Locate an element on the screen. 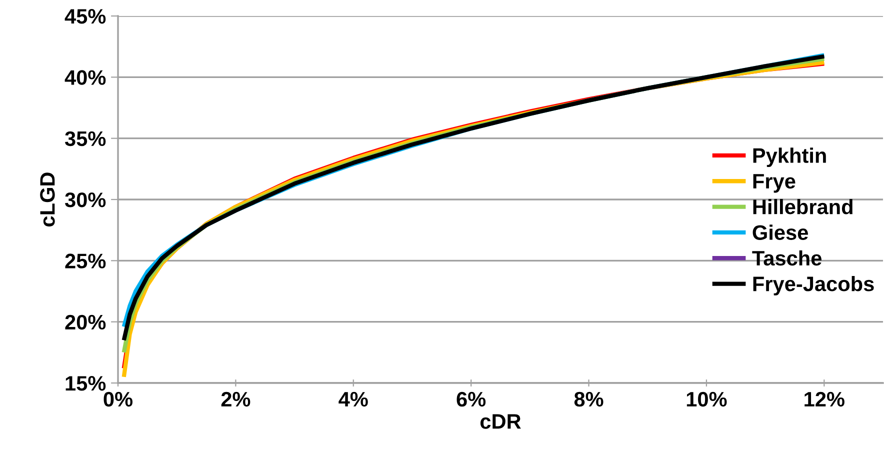 The height and width of the screenshot is (463, 884). x-tick-label: 12% is located at coordinates (824, 399).